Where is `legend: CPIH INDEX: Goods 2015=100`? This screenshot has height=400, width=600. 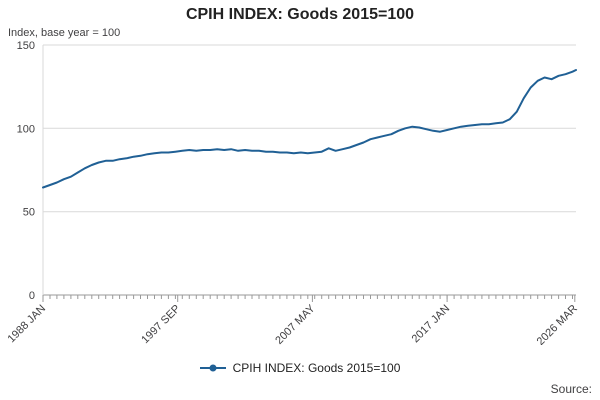
legend: CPIH INDEX: Goods 2015=100 is located at coordinates (300, 368).